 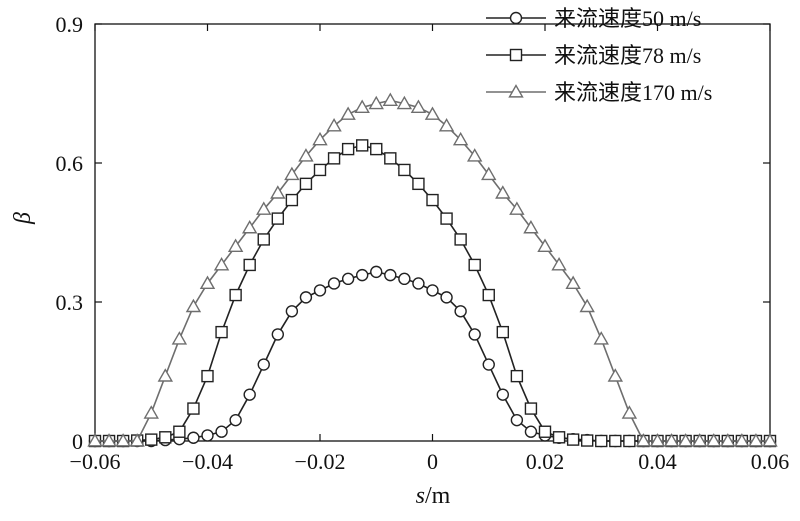 I want to click on y-axis-title: β, so click(x=23, y=218).